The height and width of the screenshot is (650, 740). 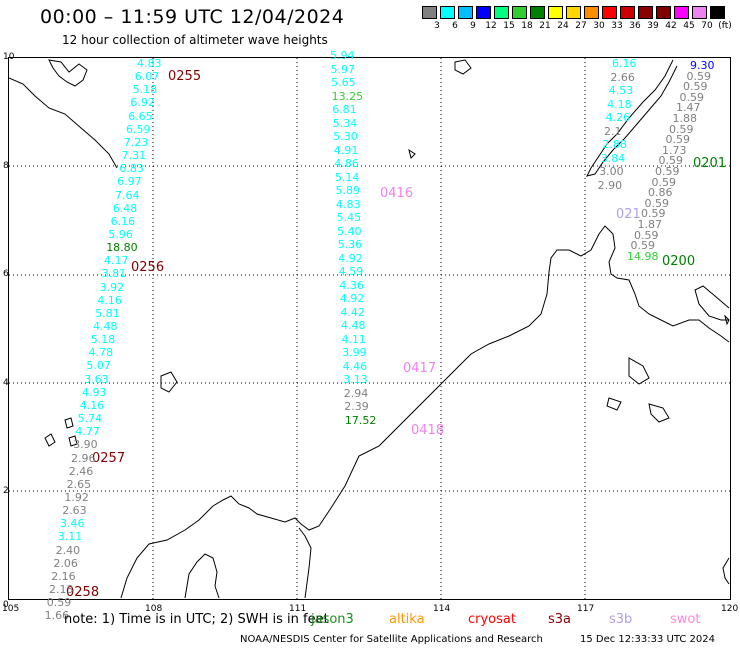 What do you see at coordinates (619, 104) in the screenshot?
I see `wave-height-value: 4.18` at bounding box center [619, 104].